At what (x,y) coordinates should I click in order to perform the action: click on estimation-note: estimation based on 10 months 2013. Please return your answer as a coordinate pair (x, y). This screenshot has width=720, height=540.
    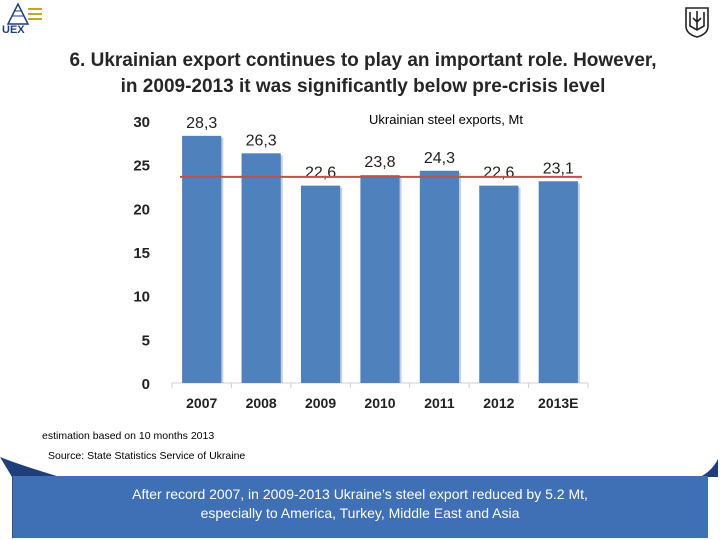
    Looking at the image, I should click on (128, 436).